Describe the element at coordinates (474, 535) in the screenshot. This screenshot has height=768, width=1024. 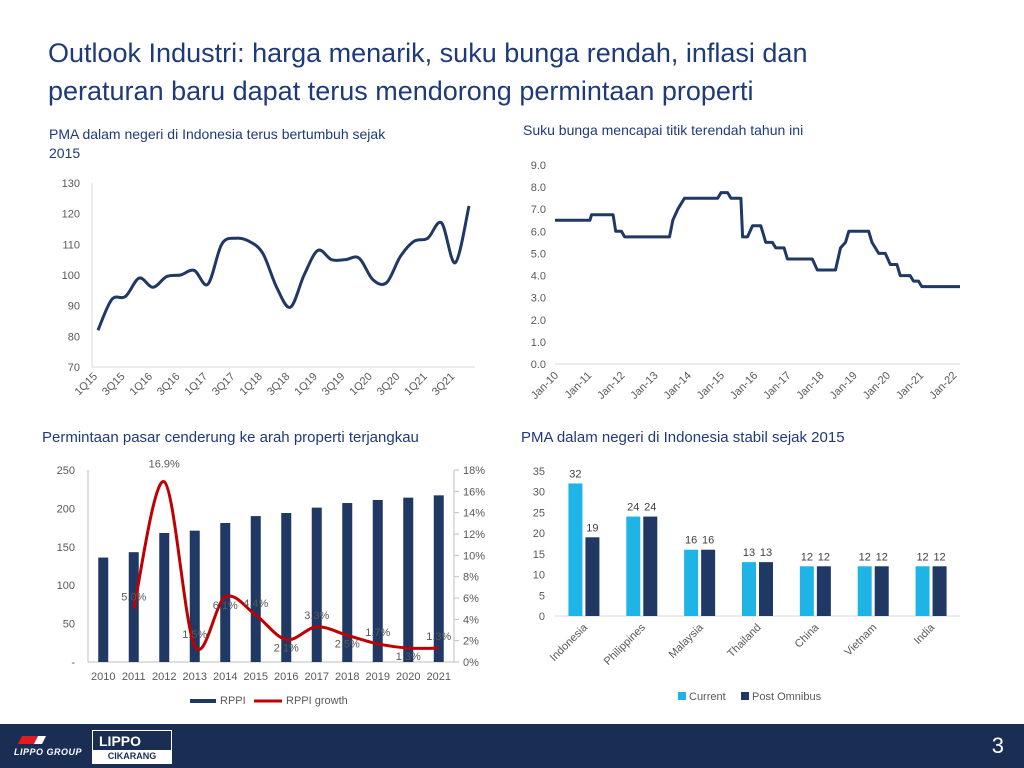
I see `y-tick-label-right: 12%` at that location.